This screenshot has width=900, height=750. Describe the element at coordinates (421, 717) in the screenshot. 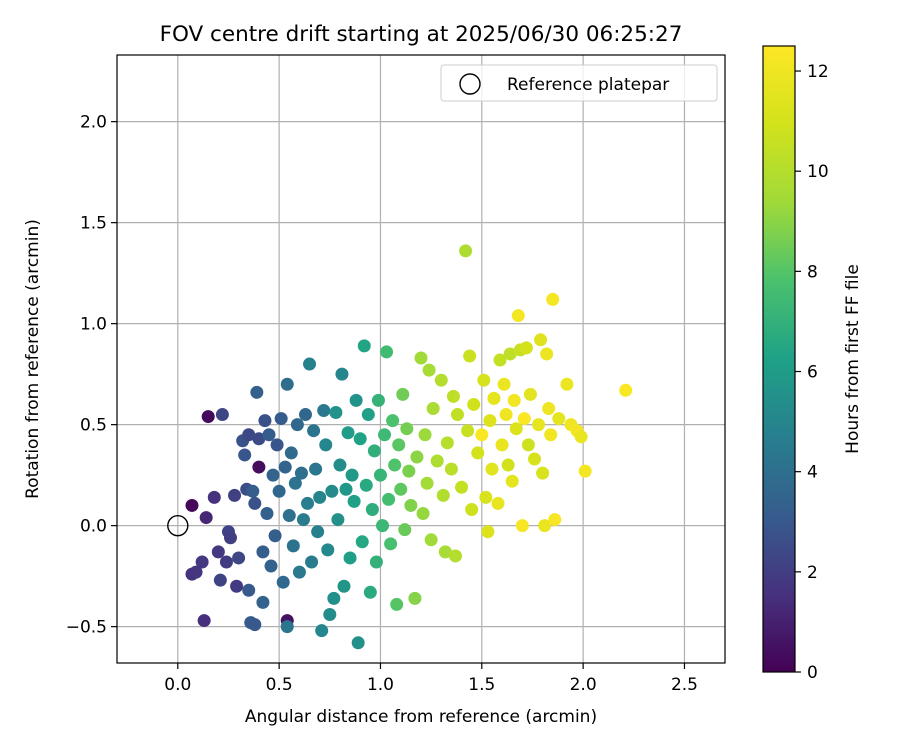

I see `x-axis-label: Angular distance from reference (arcmin)` at that location.